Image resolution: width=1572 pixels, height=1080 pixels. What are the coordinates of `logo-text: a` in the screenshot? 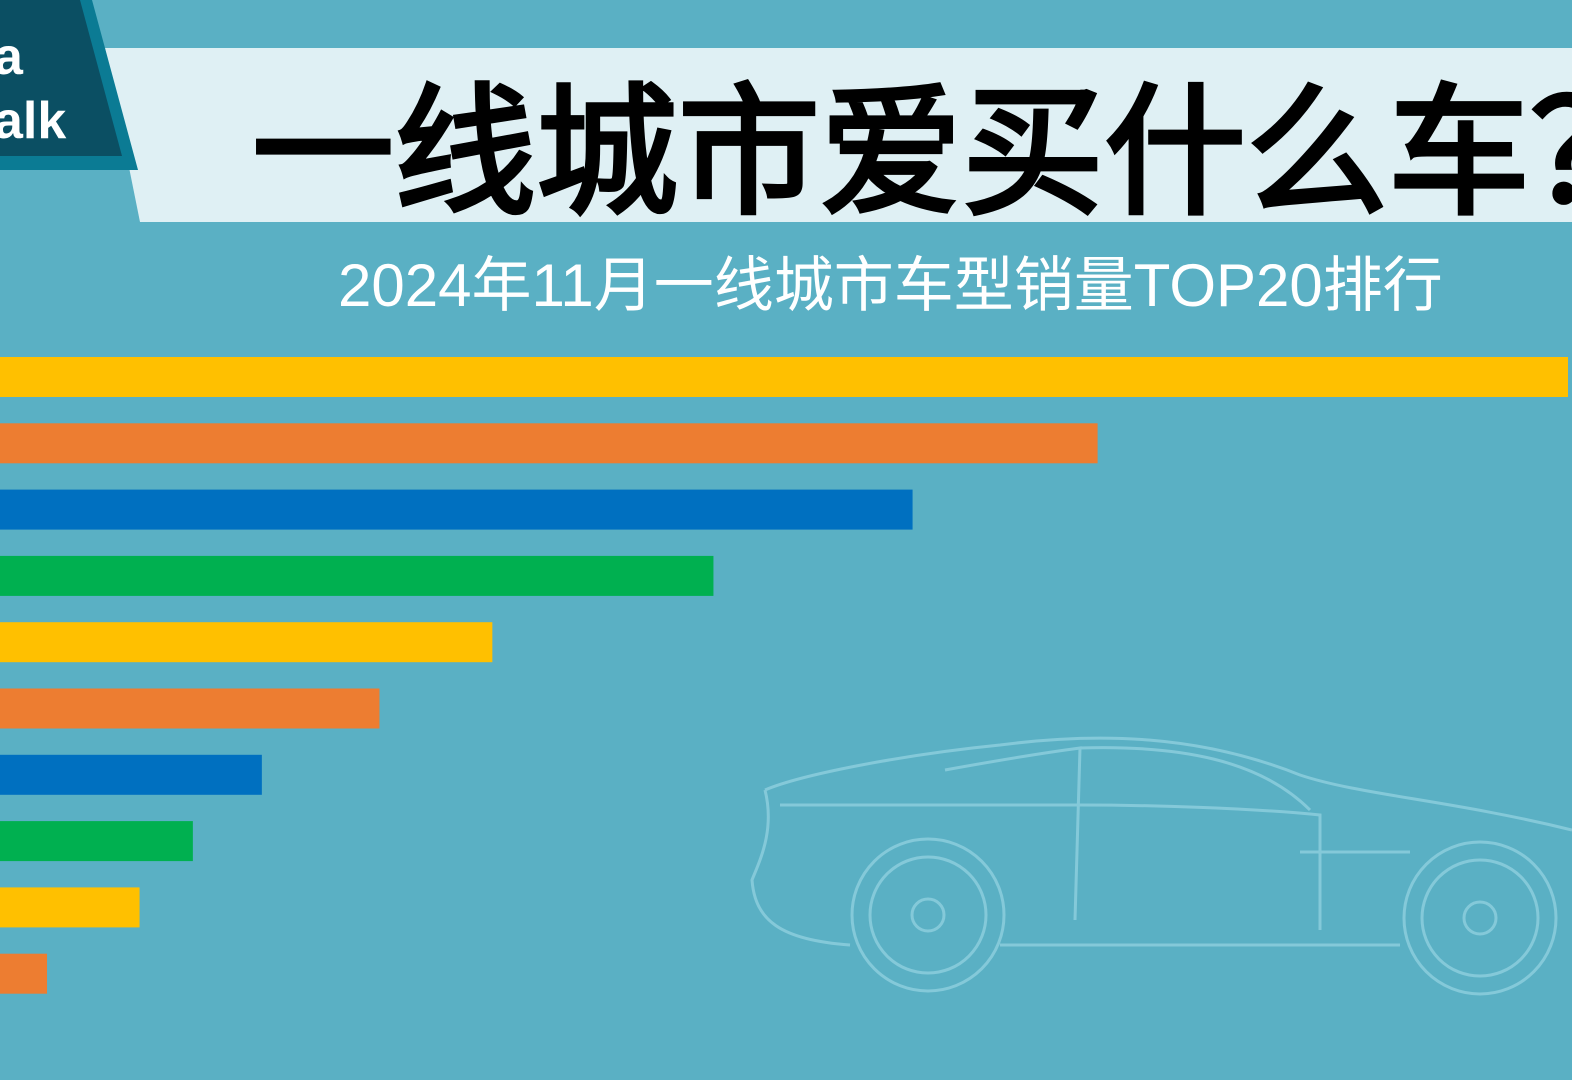 It's located at (12, 57).